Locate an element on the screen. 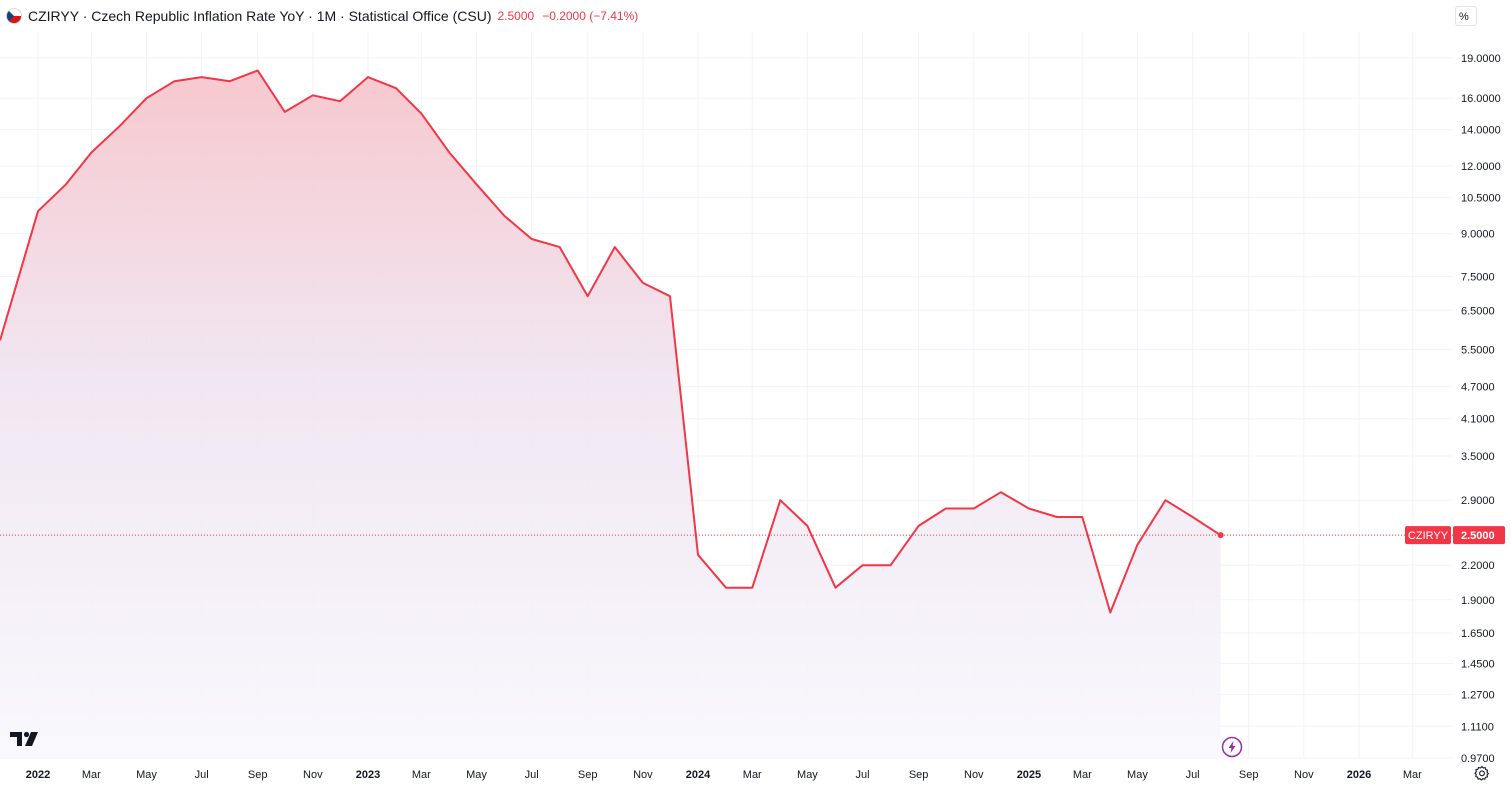  y-tick-label: 0.9700 is located at coordinates (1478, 759).